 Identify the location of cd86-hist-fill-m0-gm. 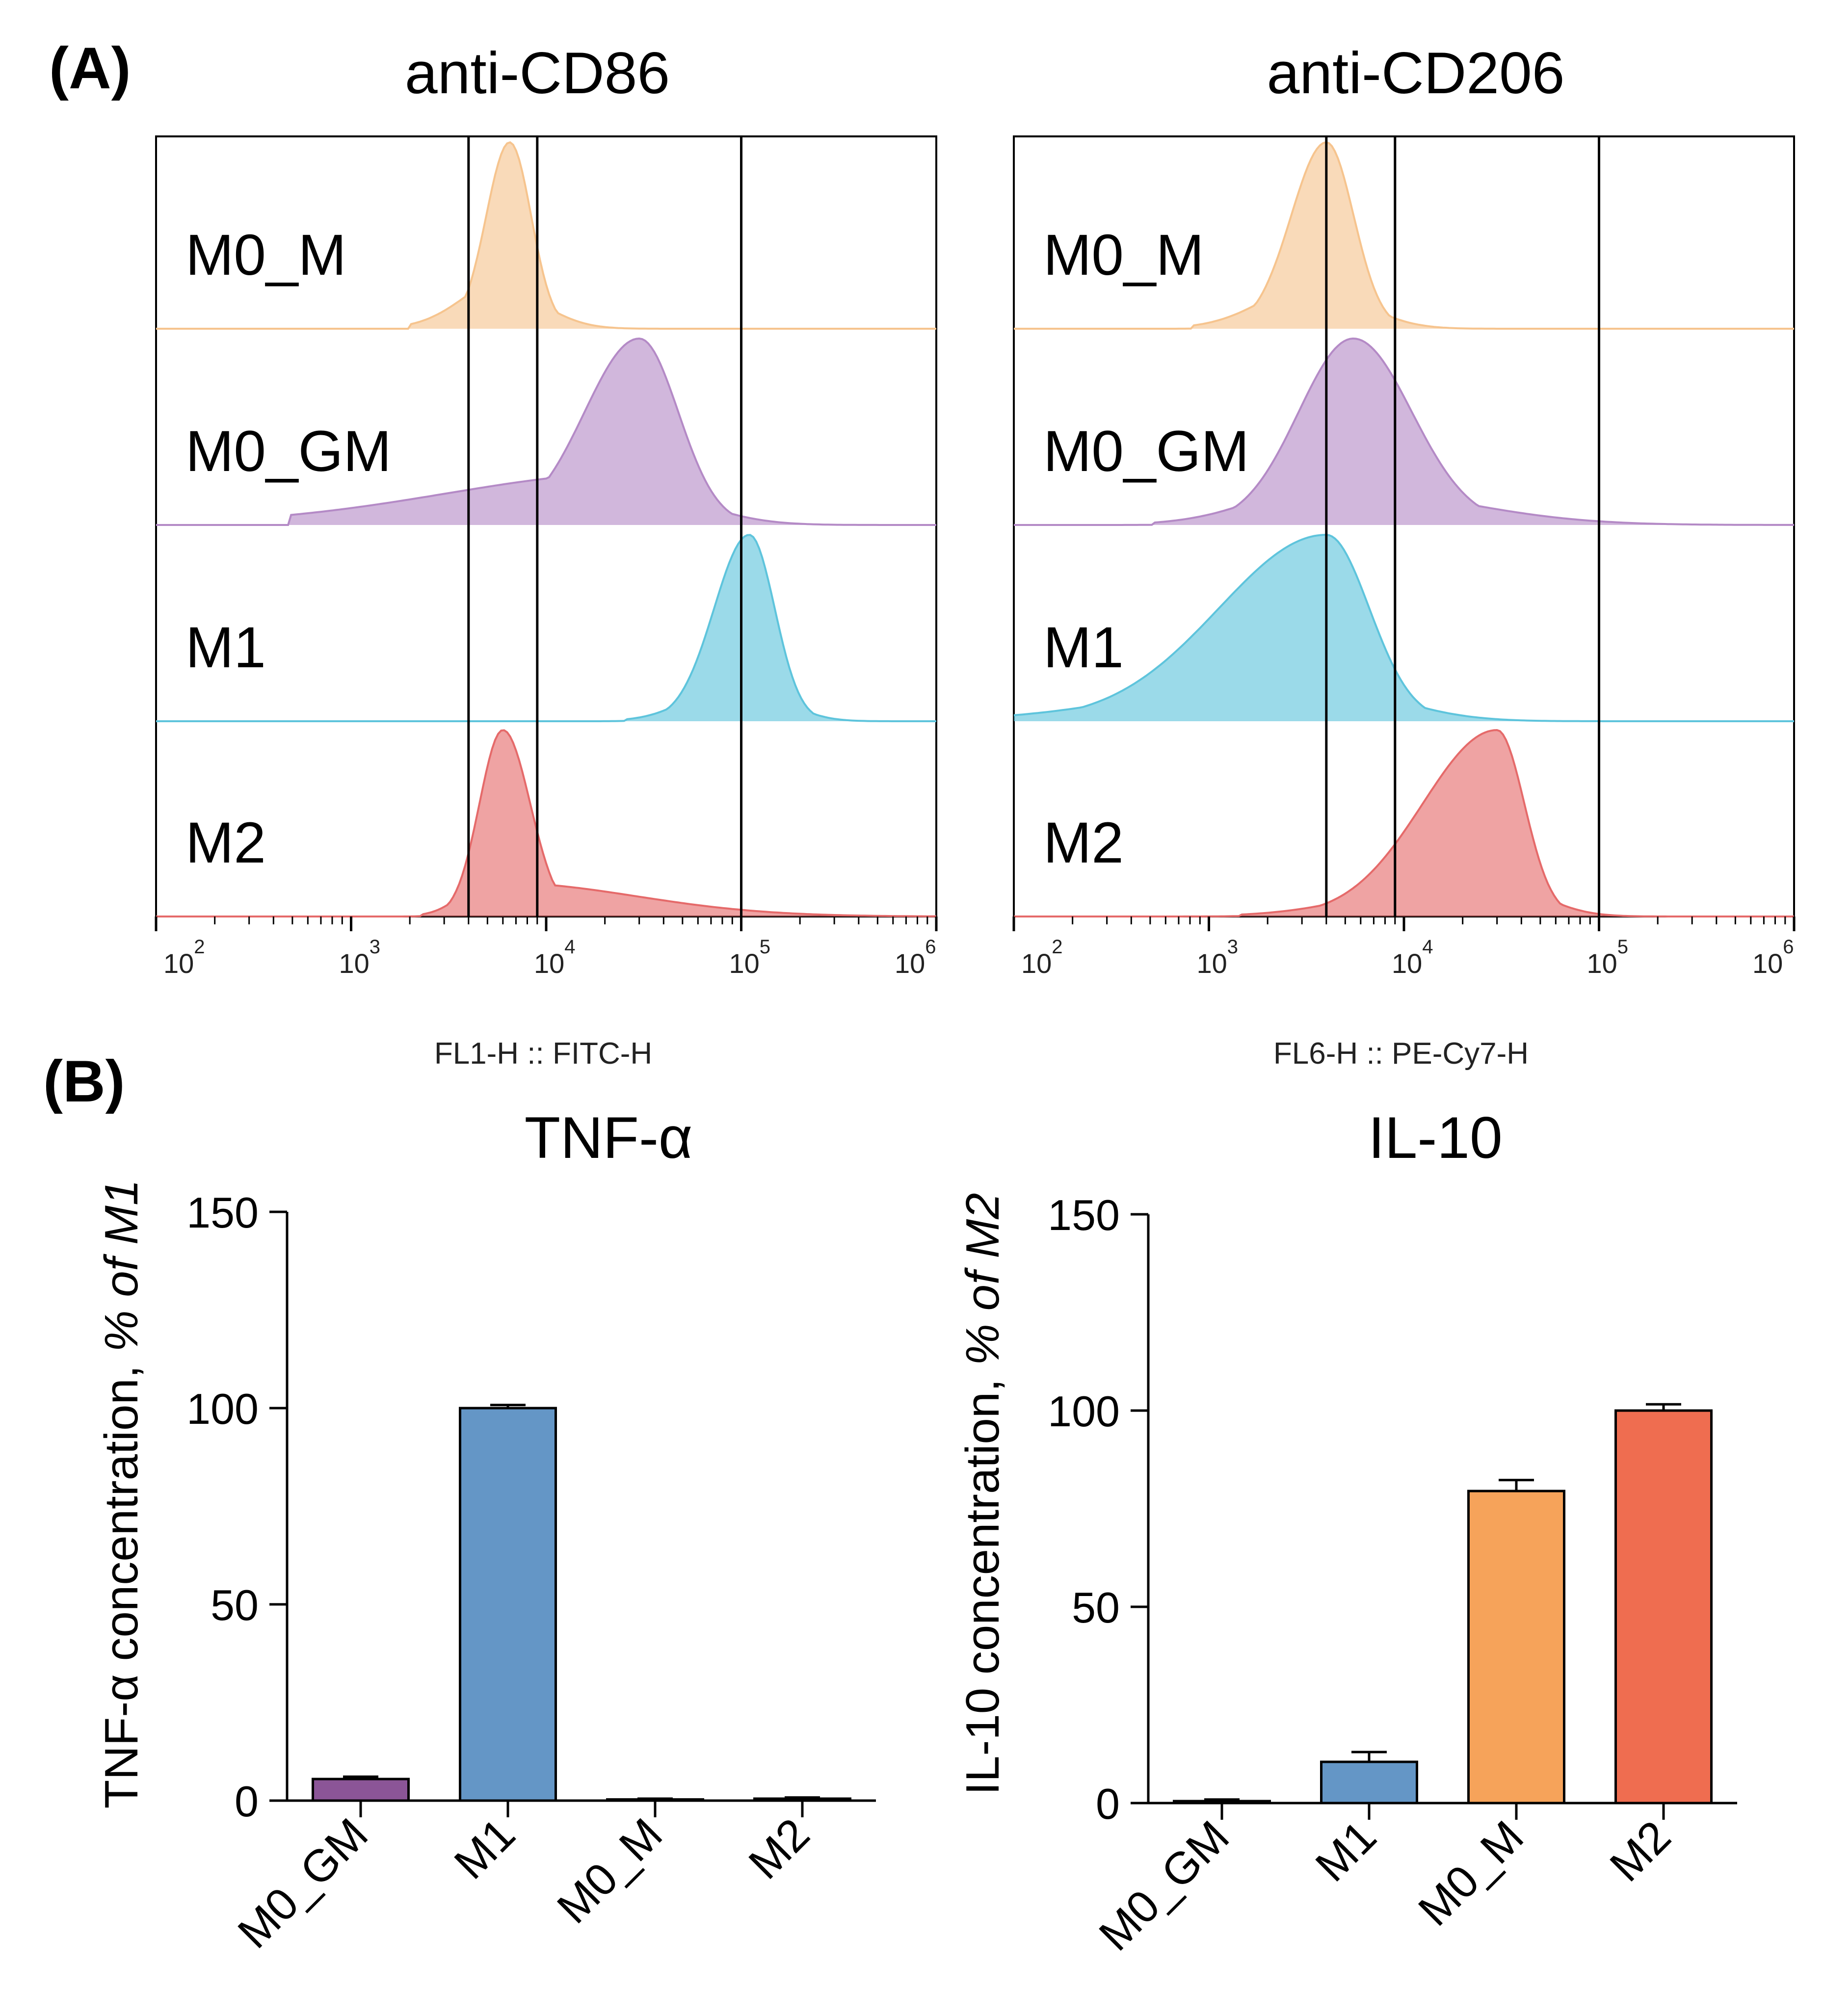
(546, 432).